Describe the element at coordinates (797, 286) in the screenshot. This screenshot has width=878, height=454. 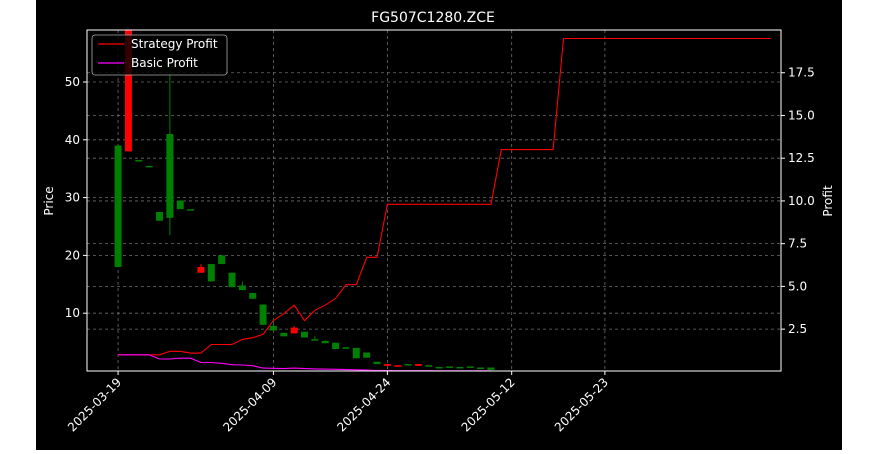
I see `right-tick-label: 5.0` at that location.